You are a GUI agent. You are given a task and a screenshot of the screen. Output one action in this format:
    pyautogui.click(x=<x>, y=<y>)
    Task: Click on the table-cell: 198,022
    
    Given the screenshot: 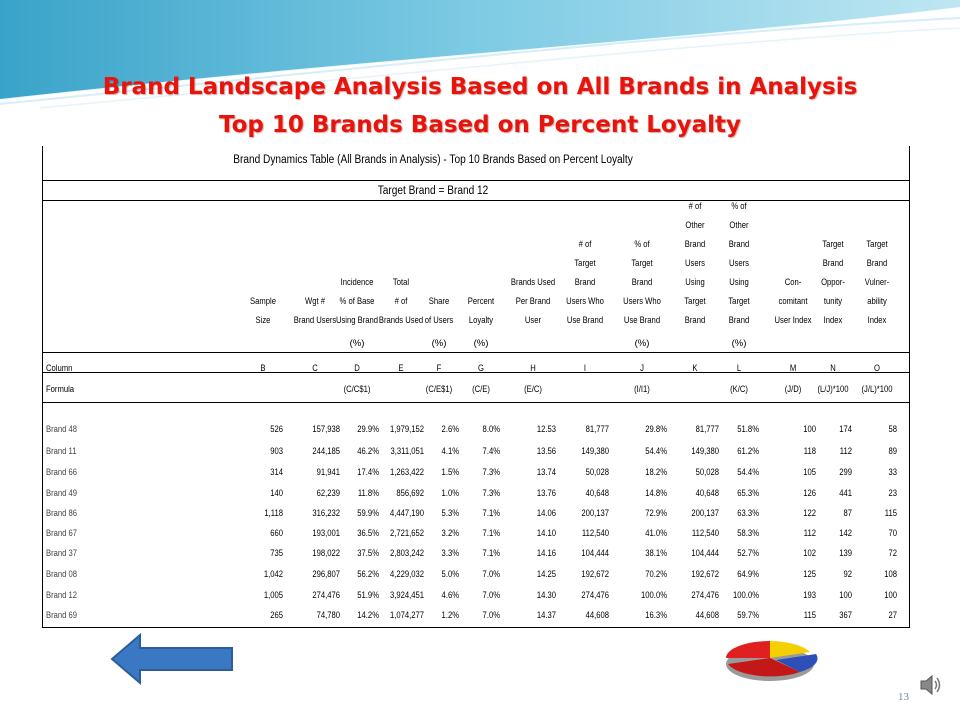 What is the action you would take?
    pyautogui.click(x=326, y=553)
    